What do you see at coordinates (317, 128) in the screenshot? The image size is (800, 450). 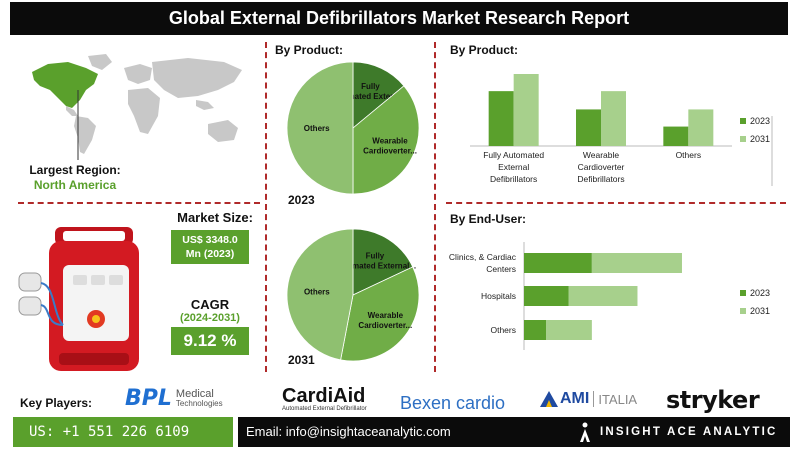 I see `pie-2023-slice-label-2: Others` at bounding box center [317, 128].